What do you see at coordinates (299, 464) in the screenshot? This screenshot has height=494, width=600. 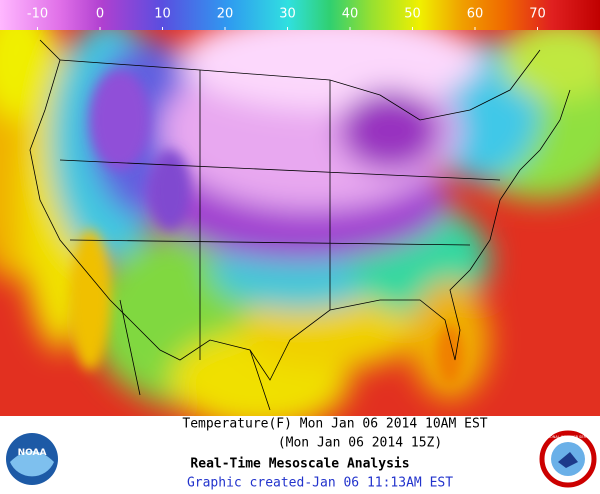 I see `caption-product: Real-Time Mesoscale Analysis` at bounding box center [299, 464].